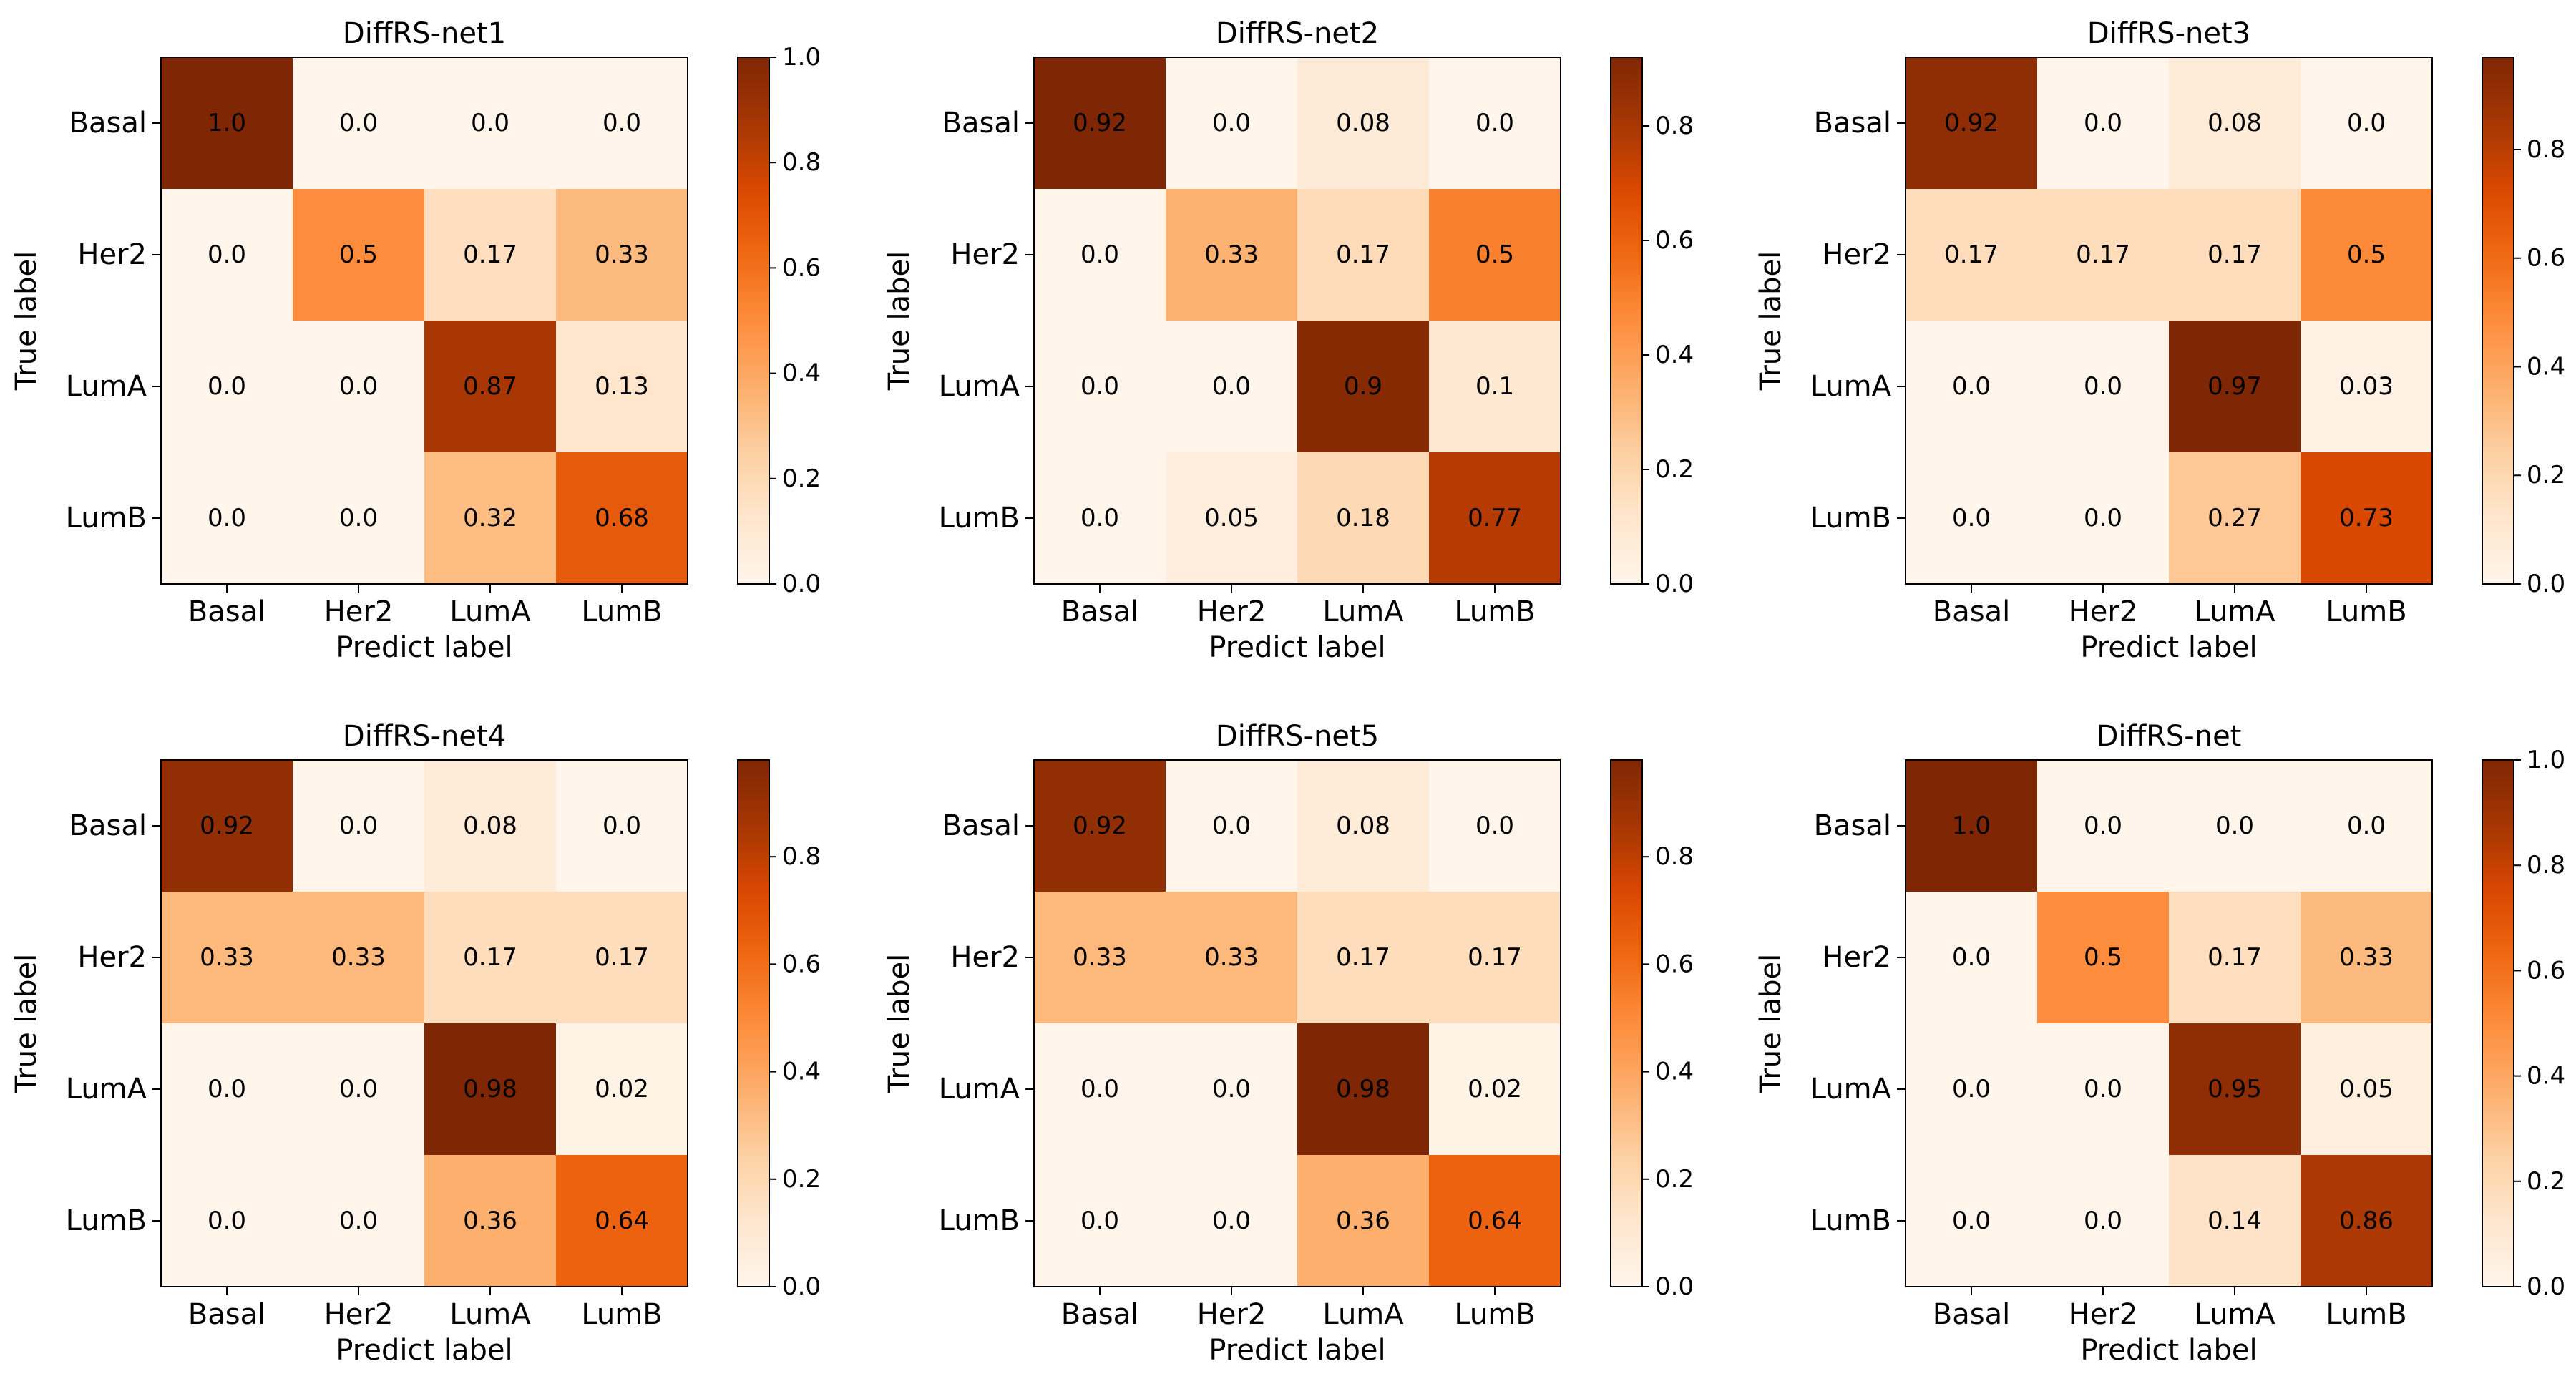  Describe the element at coordinates (226, 1315) in the screenshot. I see `x-tick-label: Basal` at that location.